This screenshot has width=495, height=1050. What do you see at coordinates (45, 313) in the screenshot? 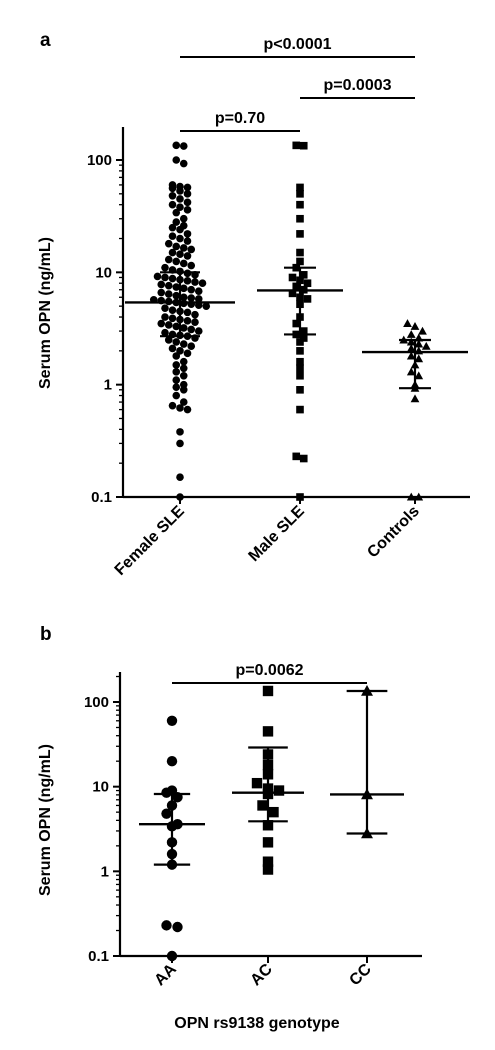
I see `panel-a-y-axis-title: Serum OPN (ng/mL)` at bounding box center [45, 313].